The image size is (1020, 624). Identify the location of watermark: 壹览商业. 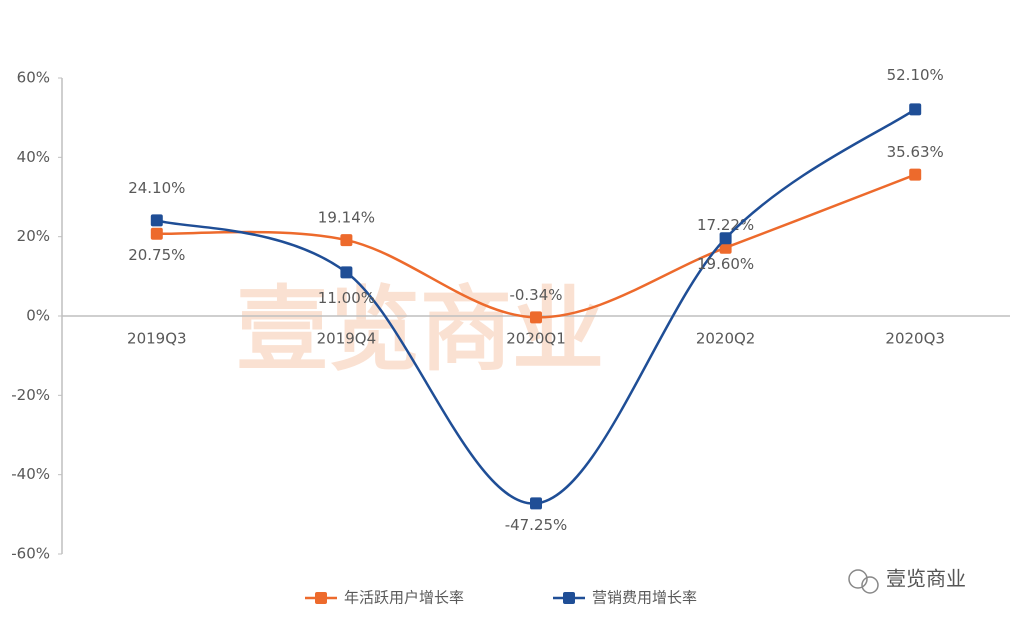
(420, 329).